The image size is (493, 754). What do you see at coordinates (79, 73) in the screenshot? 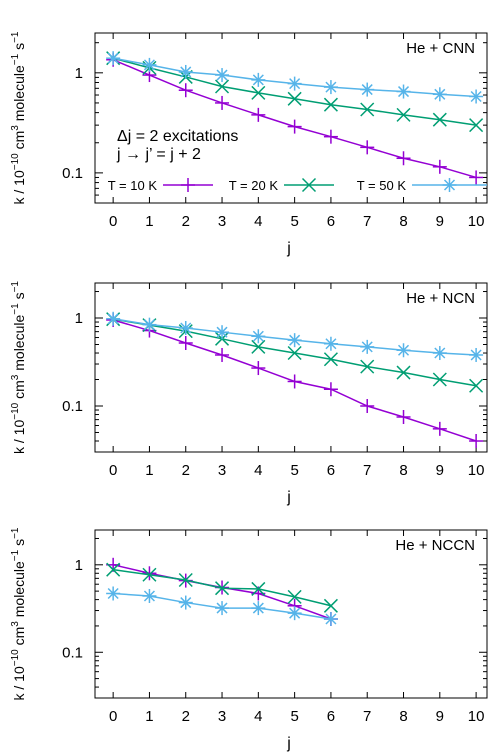
I see `y-tick-label: 1` at bounding box center [79, 73].